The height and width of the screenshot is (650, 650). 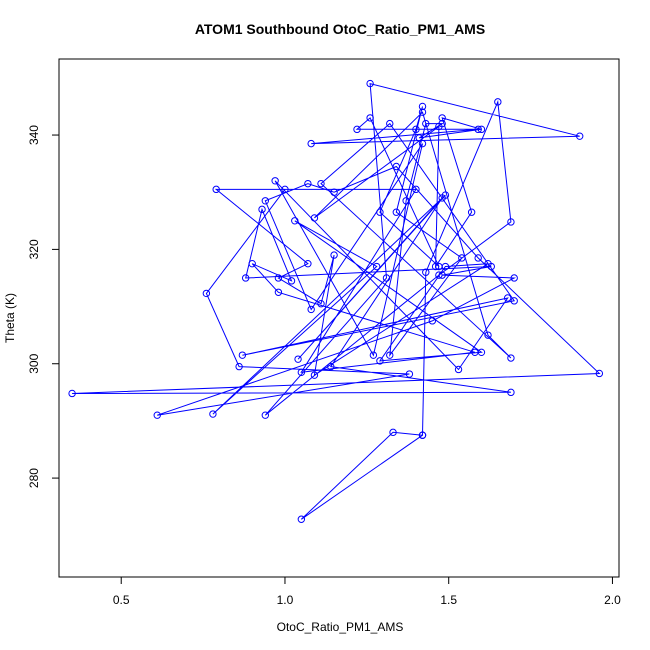 I want to click on y-axis: 280 300 320 340, so click(x=43, y=306).